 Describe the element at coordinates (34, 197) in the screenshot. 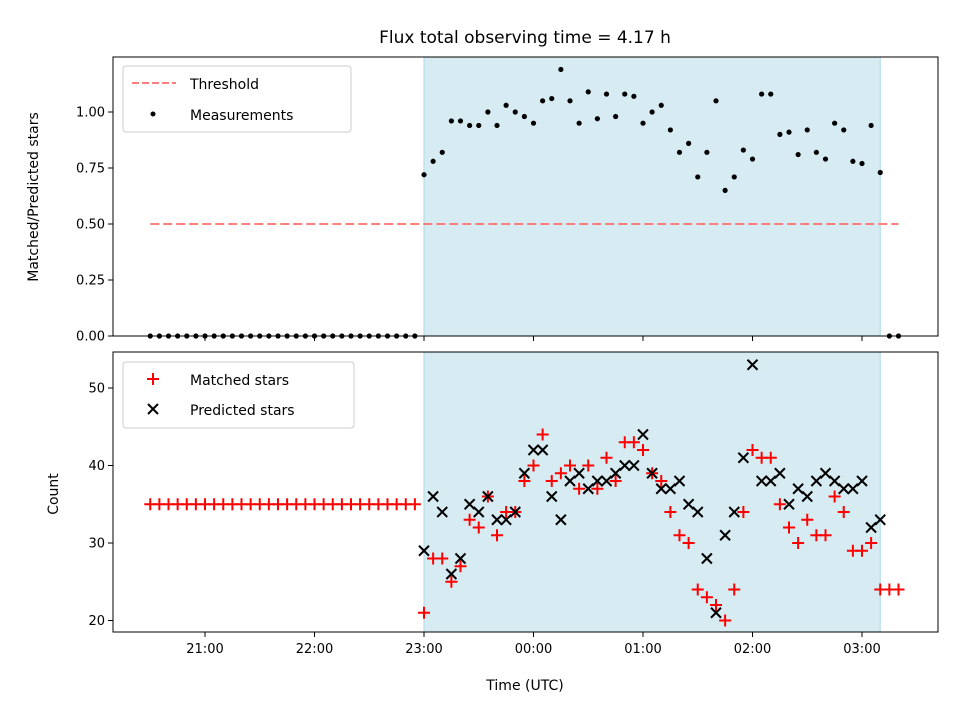

I see `top-y-axis-label: Matched/Predicted stars` at that location.